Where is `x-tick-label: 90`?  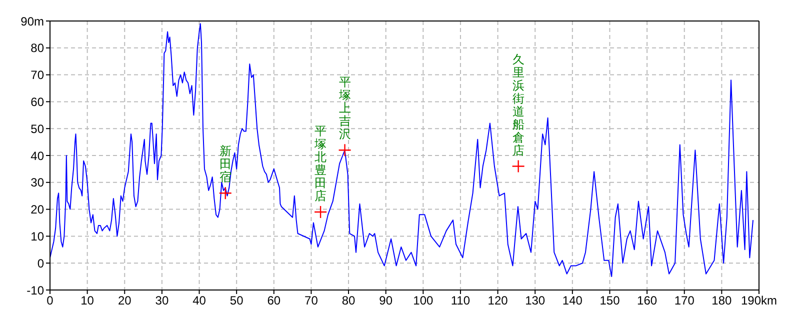 x-tick-label: 90 is located at coordinates (386, 301).